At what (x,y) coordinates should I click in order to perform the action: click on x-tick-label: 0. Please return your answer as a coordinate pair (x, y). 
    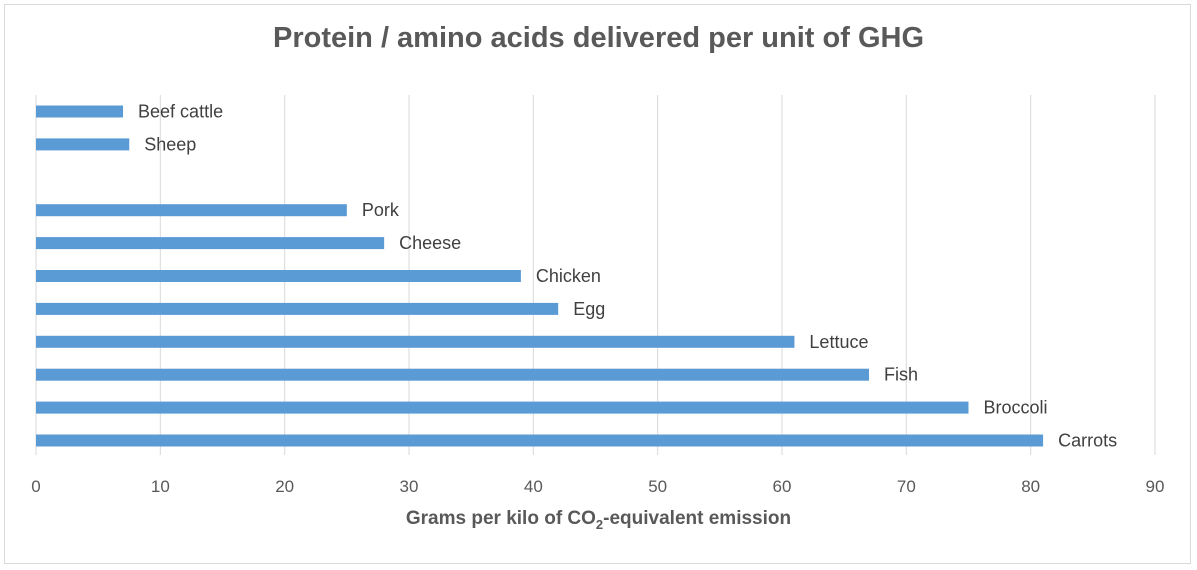
    Looking at the image, I should click on (35, 486).